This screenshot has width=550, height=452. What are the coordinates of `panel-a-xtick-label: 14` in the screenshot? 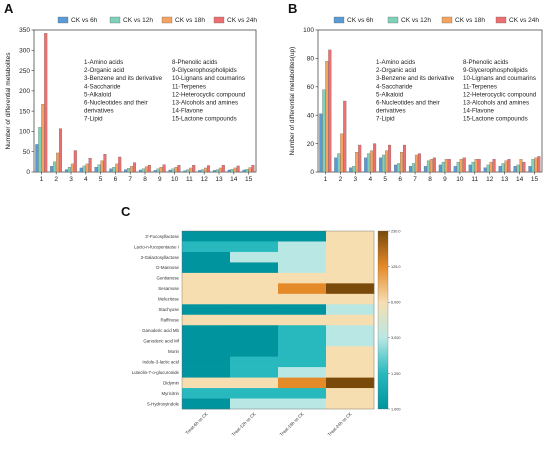 It's located at (234, 179).